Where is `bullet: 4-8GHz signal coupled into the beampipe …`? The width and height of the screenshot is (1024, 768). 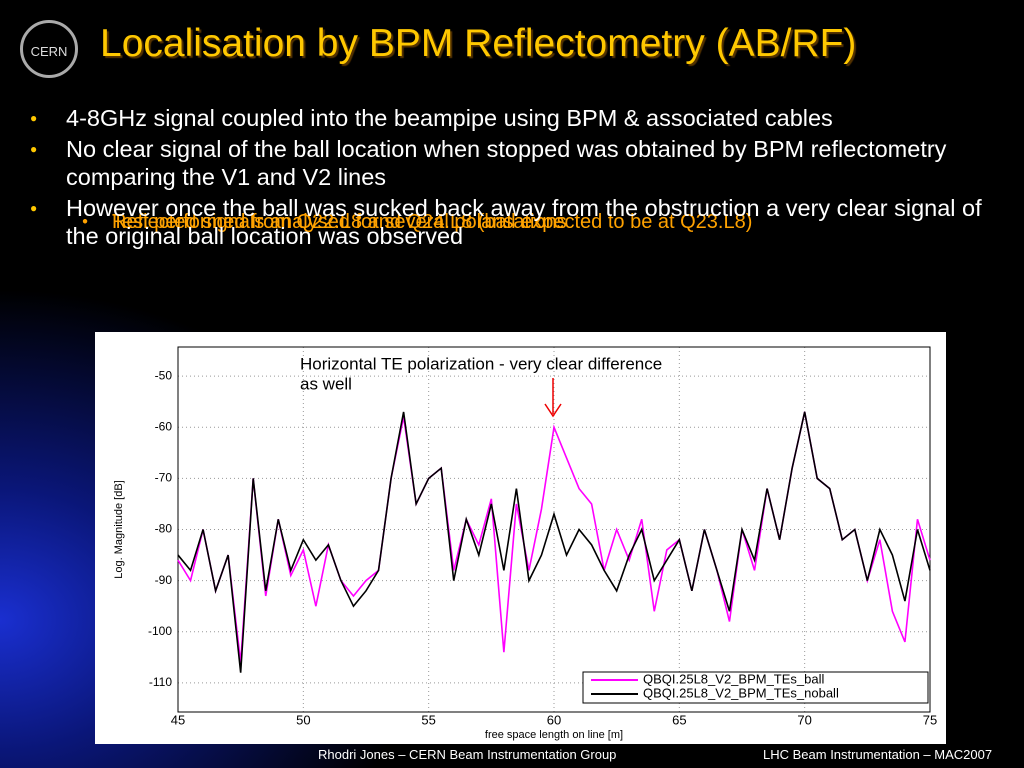 bullet: 4-8GHz signal coupled into the beampipe … is located at coordinates (515, 118).